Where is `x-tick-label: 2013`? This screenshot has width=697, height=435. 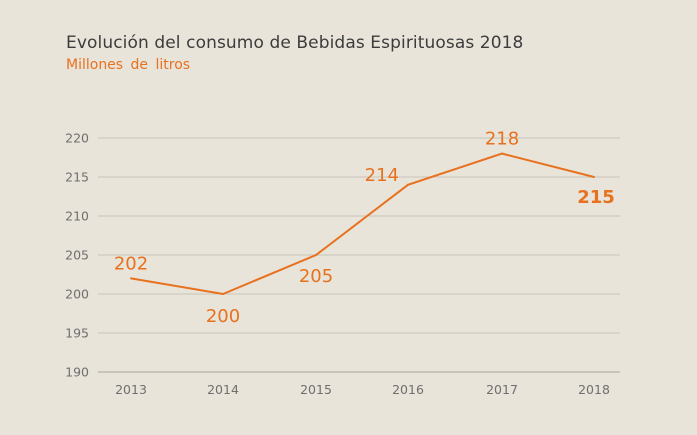
x-tick-label: 2013 is located at coordinates (131, 389).